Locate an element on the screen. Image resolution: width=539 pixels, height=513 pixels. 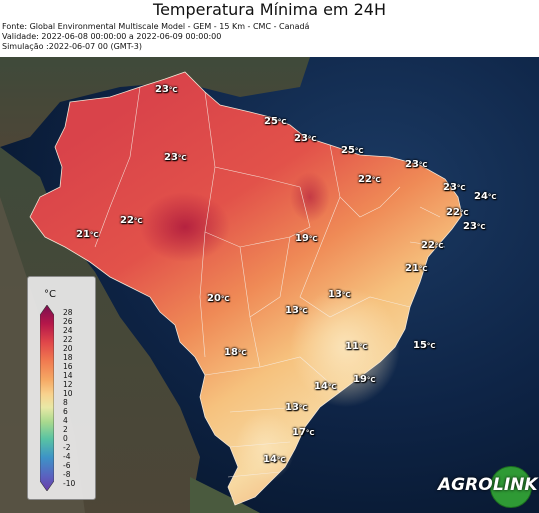
temp-label-alagoas: 22°C is located at coordinates (432, 245).